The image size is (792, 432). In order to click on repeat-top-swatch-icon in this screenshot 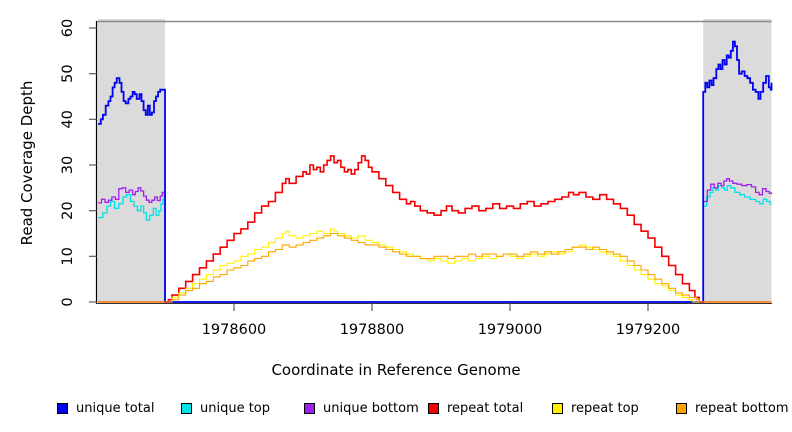, I will do `click(557, 408)`.